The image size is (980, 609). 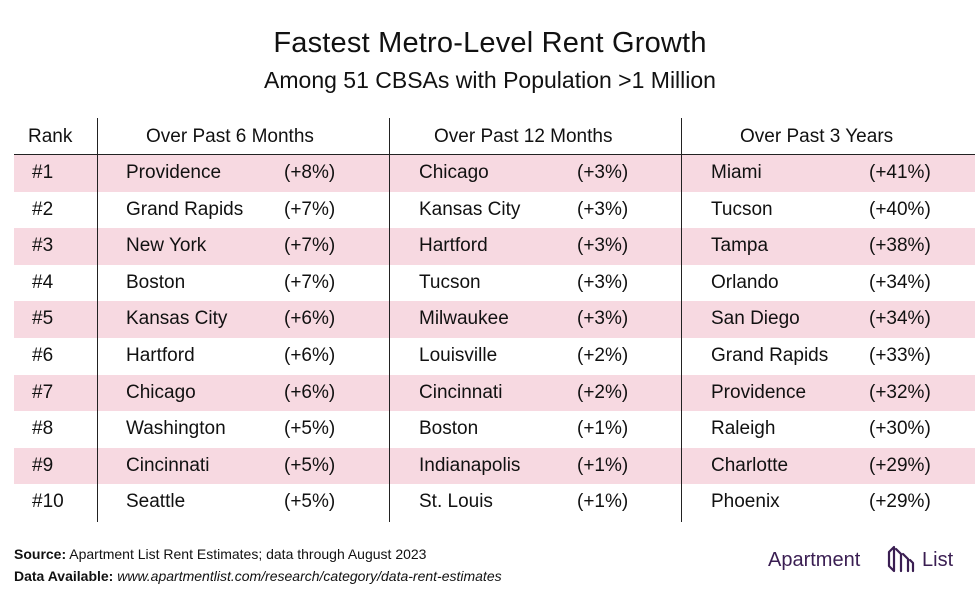 What do you see at coordinates (494, 246) in the screenshot?
I see `table-row: #3 New York (+7%) Hartford (+3%) Tampa (+38%)` at bounding box center [494, 246].